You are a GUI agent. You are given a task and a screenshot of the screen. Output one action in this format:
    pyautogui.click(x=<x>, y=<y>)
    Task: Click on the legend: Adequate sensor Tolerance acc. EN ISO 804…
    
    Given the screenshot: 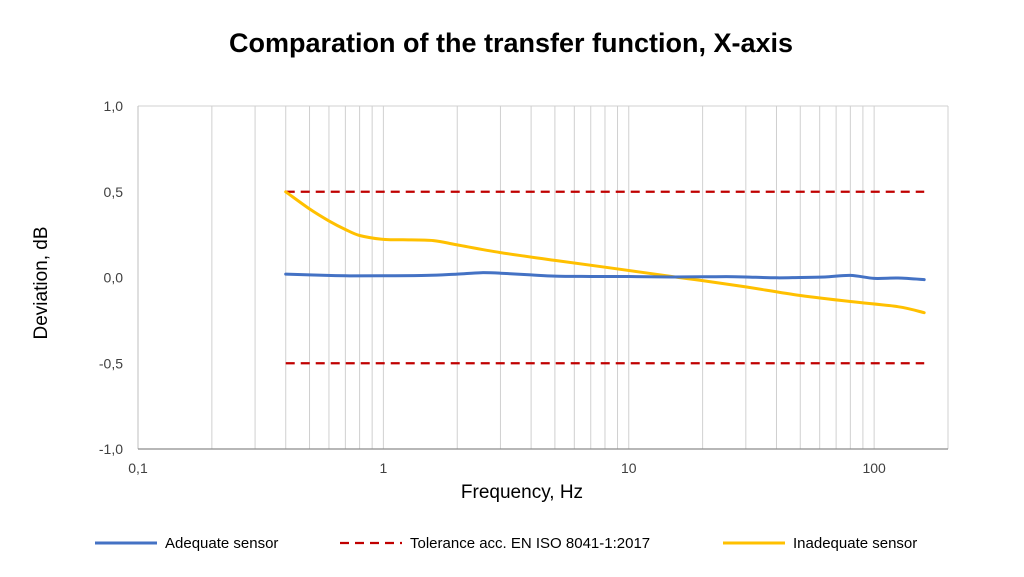 What is the action you would take?
    pyautogui.click(x=506, y=543)
    